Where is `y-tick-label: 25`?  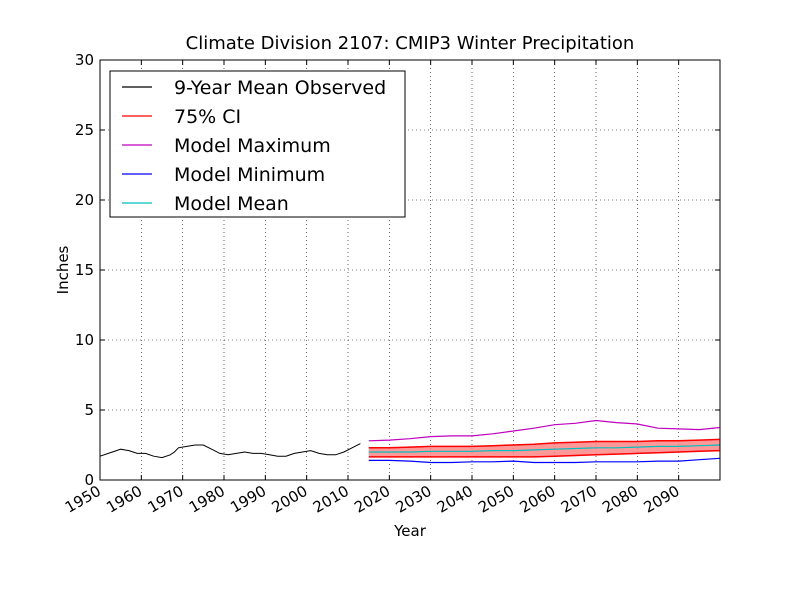 y-tick-label: 25 is located at coordinates (84, 130).